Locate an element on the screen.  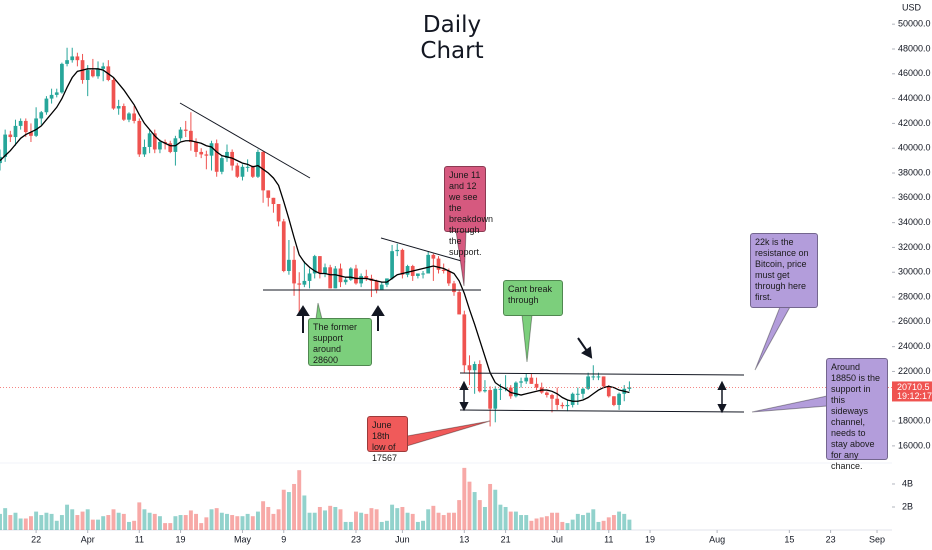
y-tick-label: 48000.0 is located at coordinates (914, 48).